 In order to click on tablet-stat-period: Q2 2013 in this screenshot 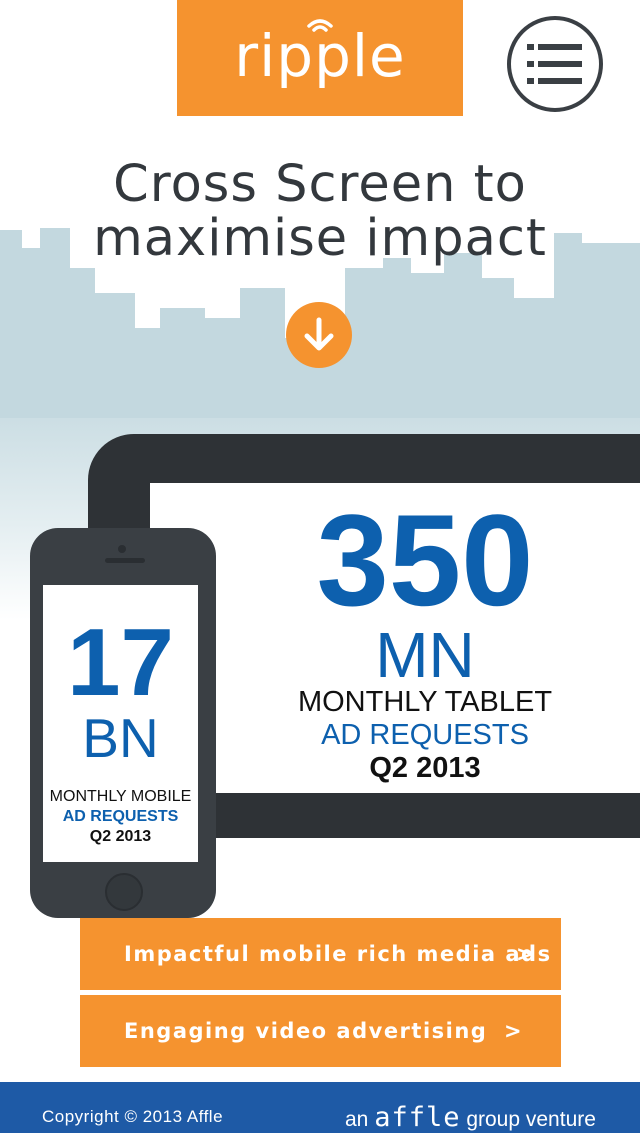, I will do `click(425, 768)`.